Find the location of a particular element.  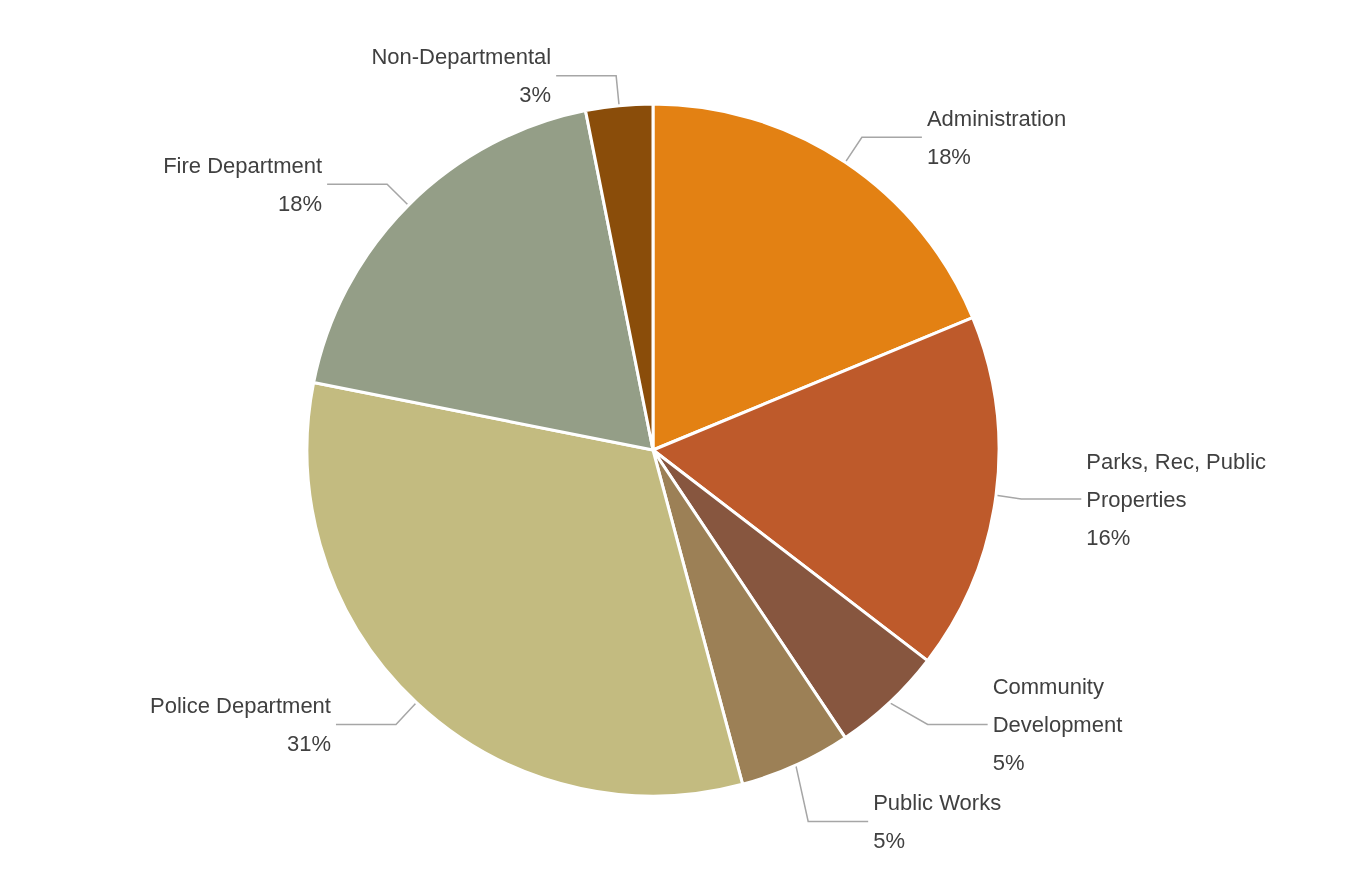

data-label: 16% is located at coordinates (1108, 537).